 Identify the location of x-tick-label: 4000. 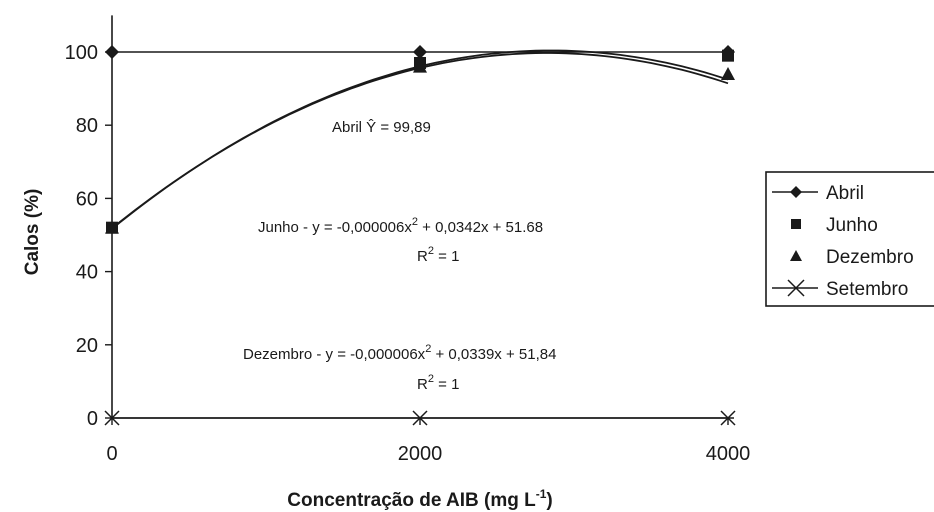
(728, 454).